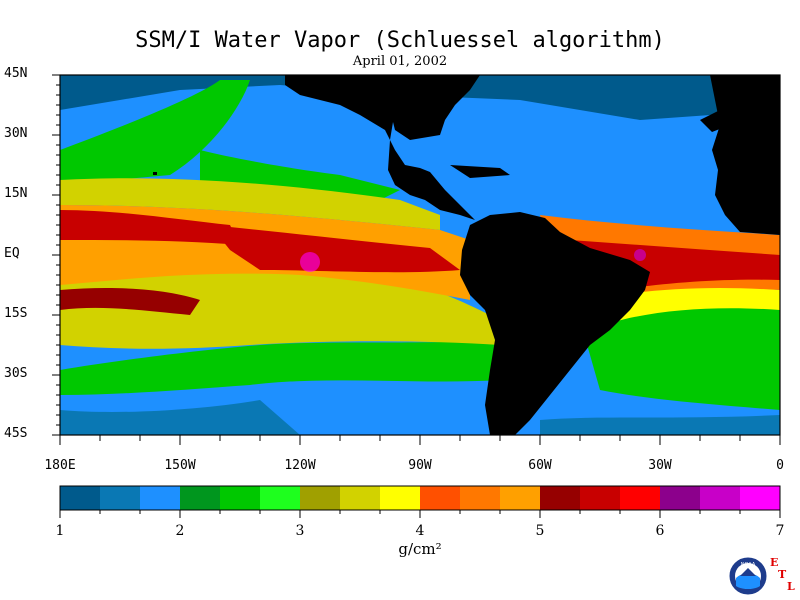 This screenshot has height=600, width=800. What do you see at coordinates (60, 531) in the screenshot?
I see `colorbar-tick-label: 1` at bounding box center [60, 531].